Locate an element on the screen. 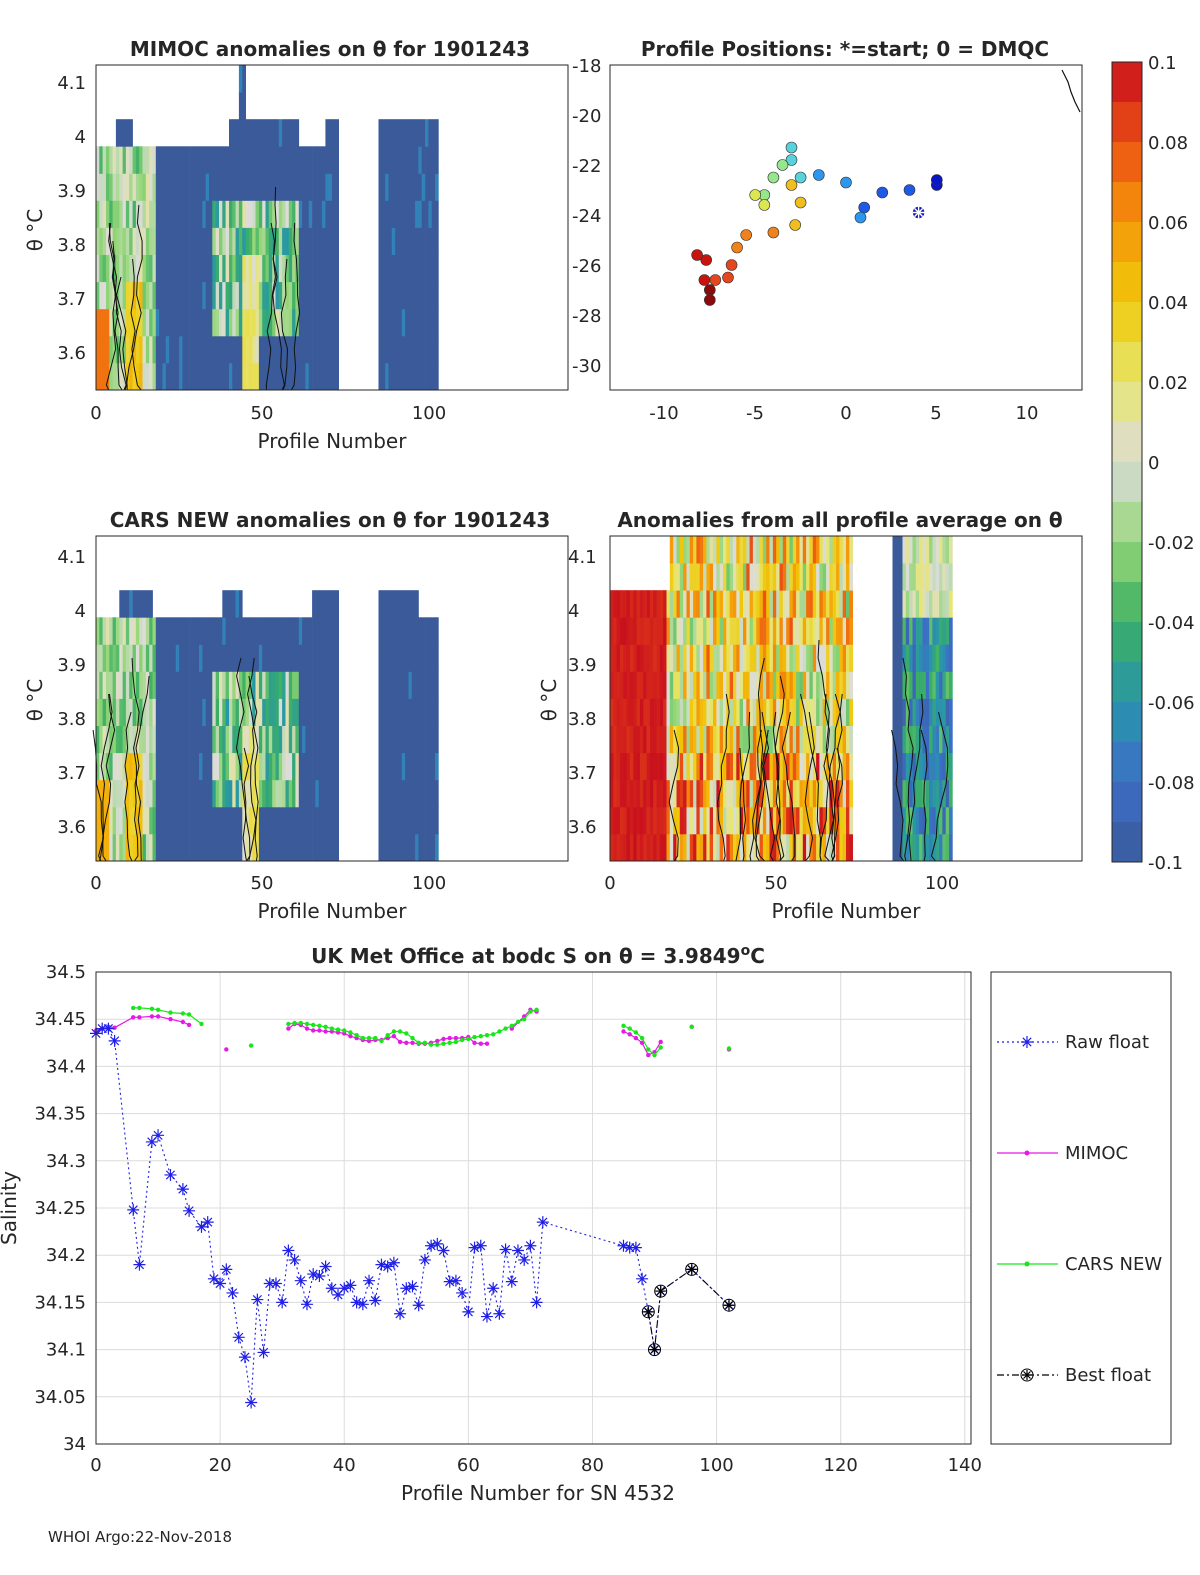 This screenshot has height=1575, width=1200. salinity-ytick: 34.2 is located at coordinates (66, 1255).